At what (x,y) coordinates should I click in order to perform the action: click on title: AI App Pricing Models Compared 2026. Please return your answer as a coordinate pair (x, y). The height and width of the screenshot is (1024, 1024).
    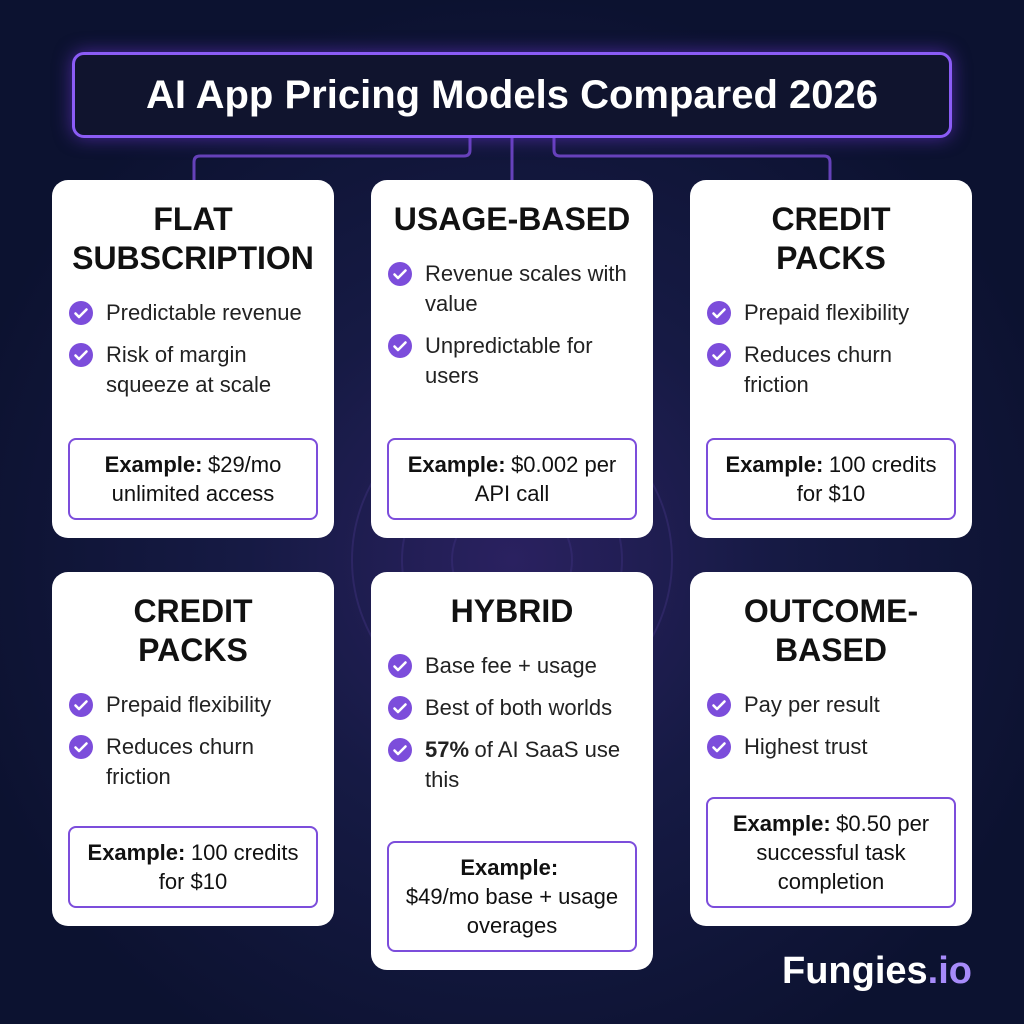
    Looking at the image, I should click on (511, 94).